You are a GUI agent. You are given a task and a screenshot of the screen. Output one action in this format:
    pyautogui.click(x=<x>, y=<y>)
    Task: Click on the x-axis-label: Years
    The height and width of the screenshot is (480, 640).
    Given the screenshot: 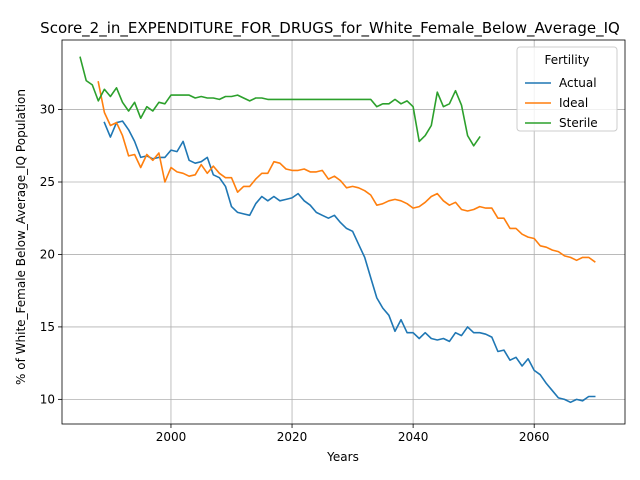 What is the action you would take?
    pyautogui.click(x=342, y=457)
    